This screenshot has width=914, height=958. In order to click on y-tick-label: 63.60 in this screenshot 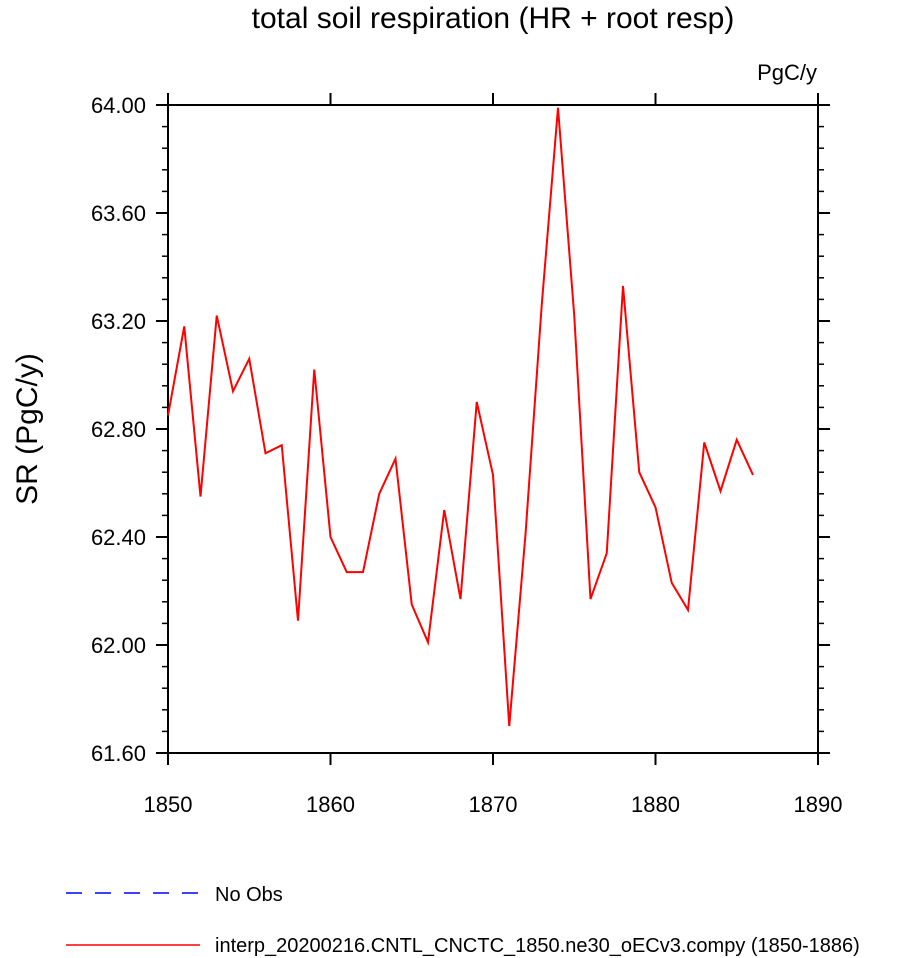, I will do `click(118, 213)`.